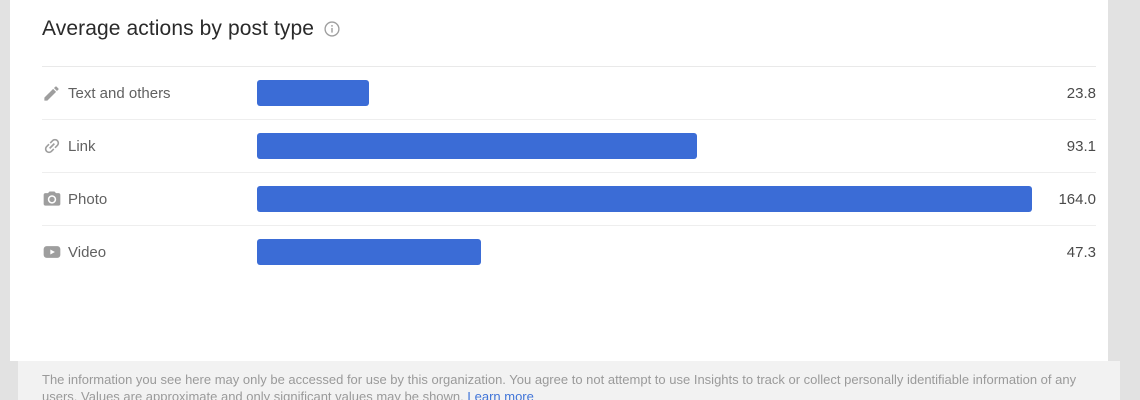 The height and width of the screenshot is (400, 1140). I want to click on row-label: Text and others, so click(119, 93).